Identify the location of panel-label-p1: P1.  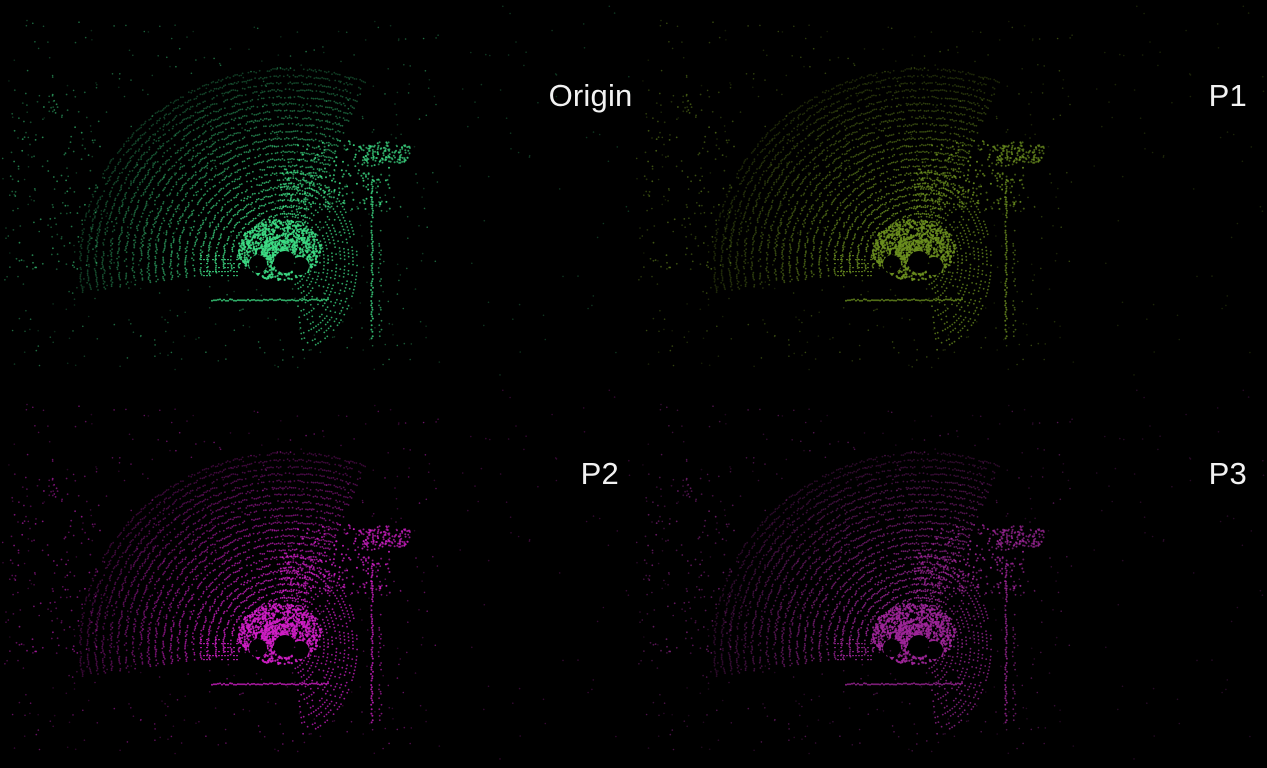
(1228, 95).